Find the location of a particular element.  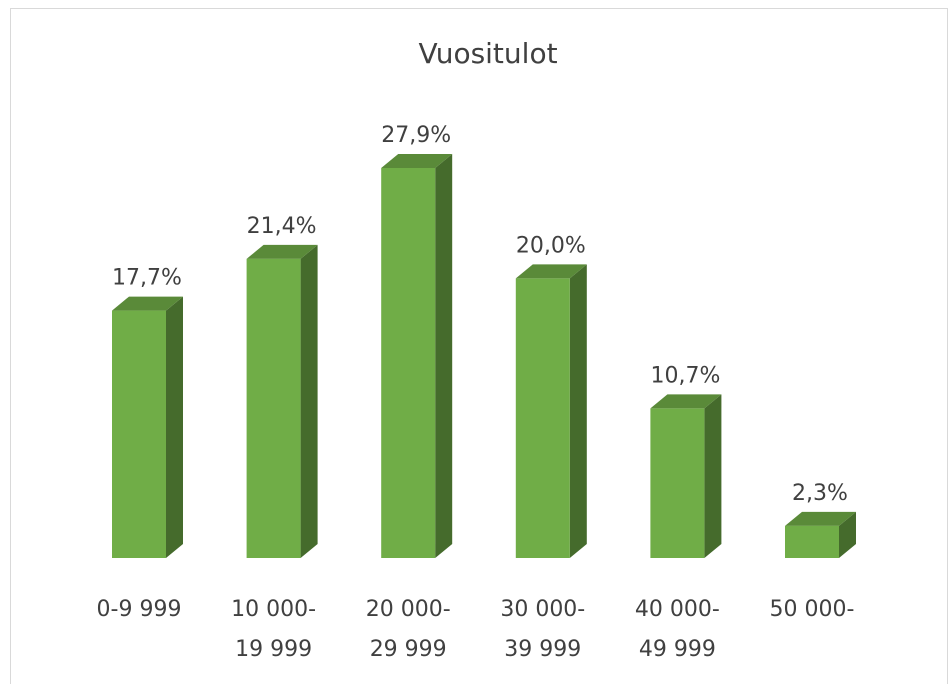

x-tick-label: 40 000- 49 999 is located at coordinates (677, 629).